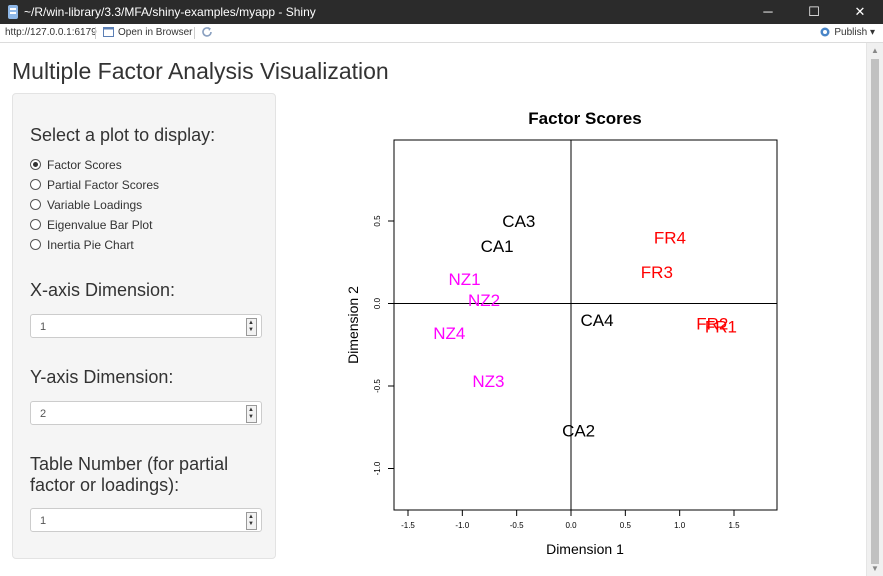  I want to click on x-tick-label: -1.5, so click(408, 525).